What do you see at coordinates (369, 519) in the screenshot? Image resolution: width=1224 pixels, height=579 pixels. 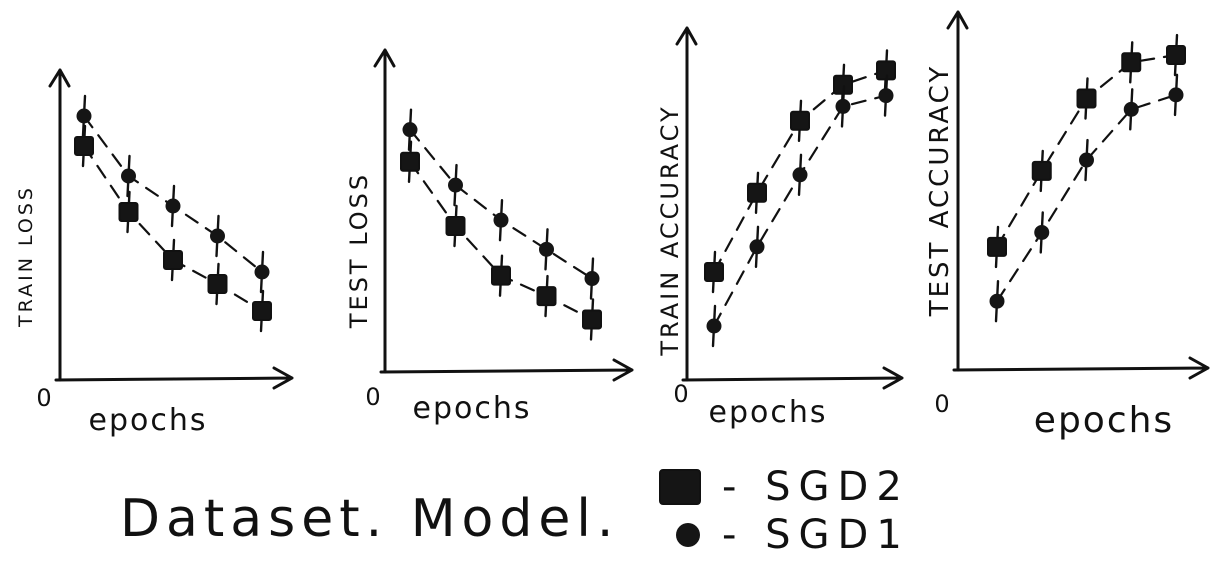 I see `caption: Dataset. Model.` at bounding box center [369, 519].